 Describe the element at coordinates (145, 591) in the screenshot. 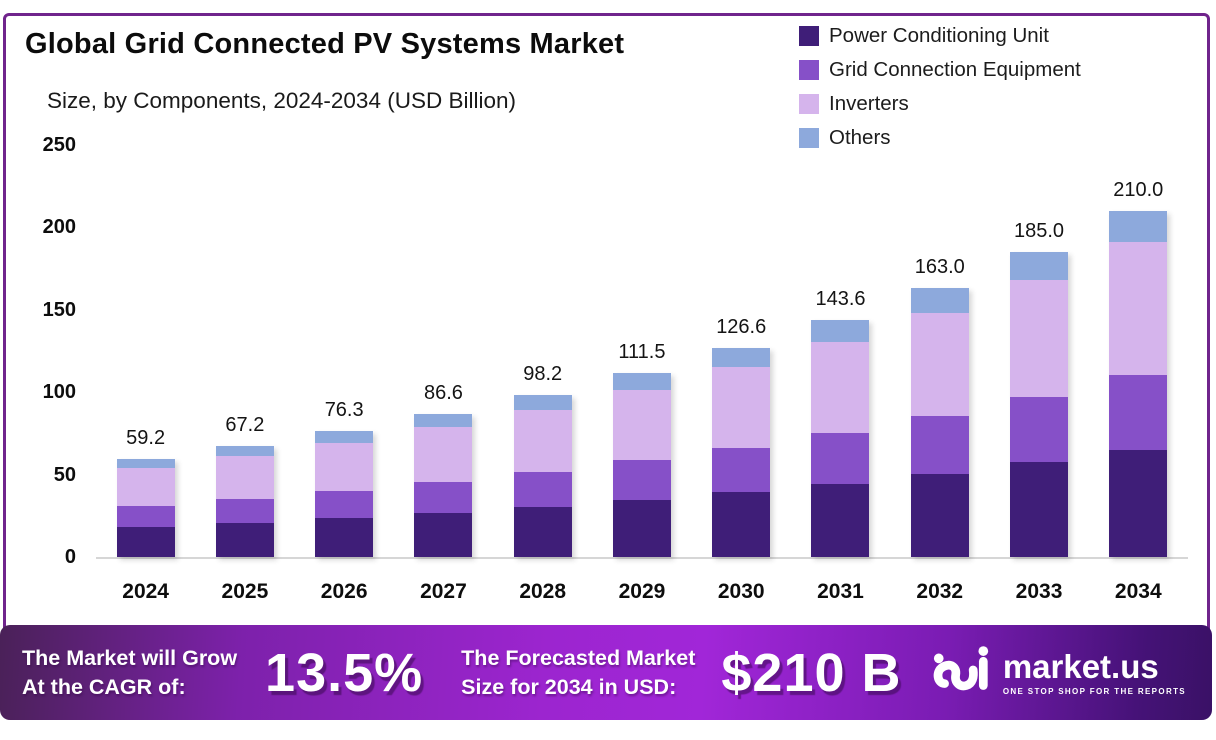

I see `x-tick-label-2024: 2024` at that location.